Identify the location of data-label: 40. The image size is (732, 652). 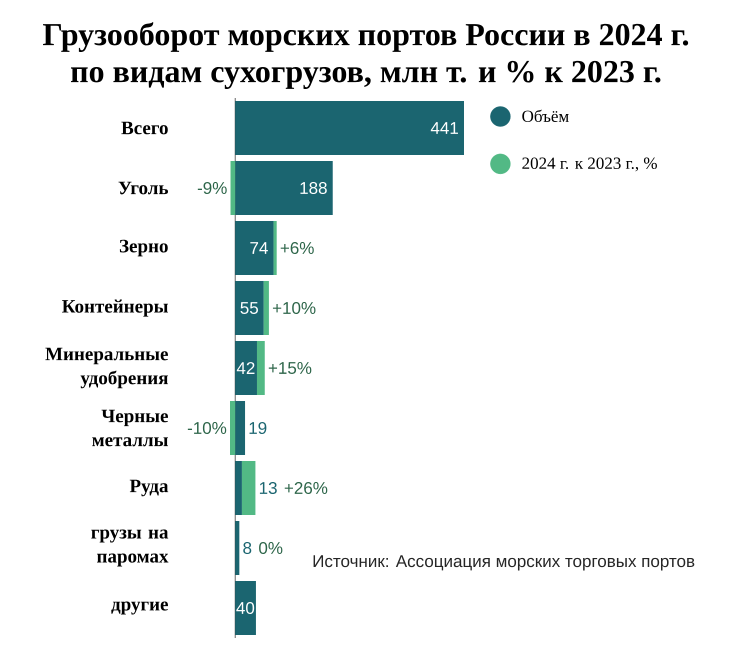
(245, 608).